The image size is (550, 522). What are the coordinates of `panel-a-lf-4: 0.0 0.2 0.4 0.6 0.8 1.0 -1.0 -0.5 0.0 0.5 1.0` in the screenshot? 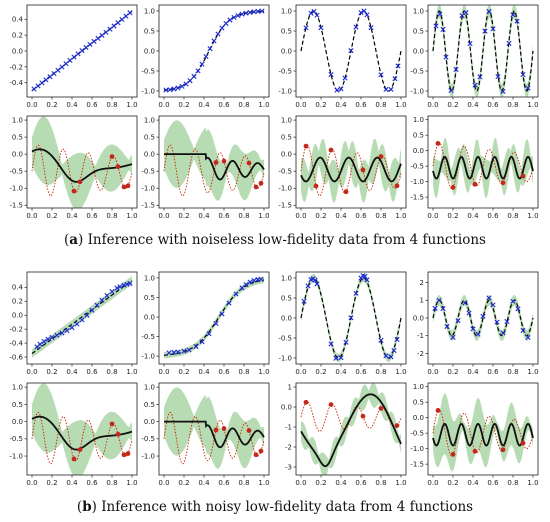 It's located at (474, 56).